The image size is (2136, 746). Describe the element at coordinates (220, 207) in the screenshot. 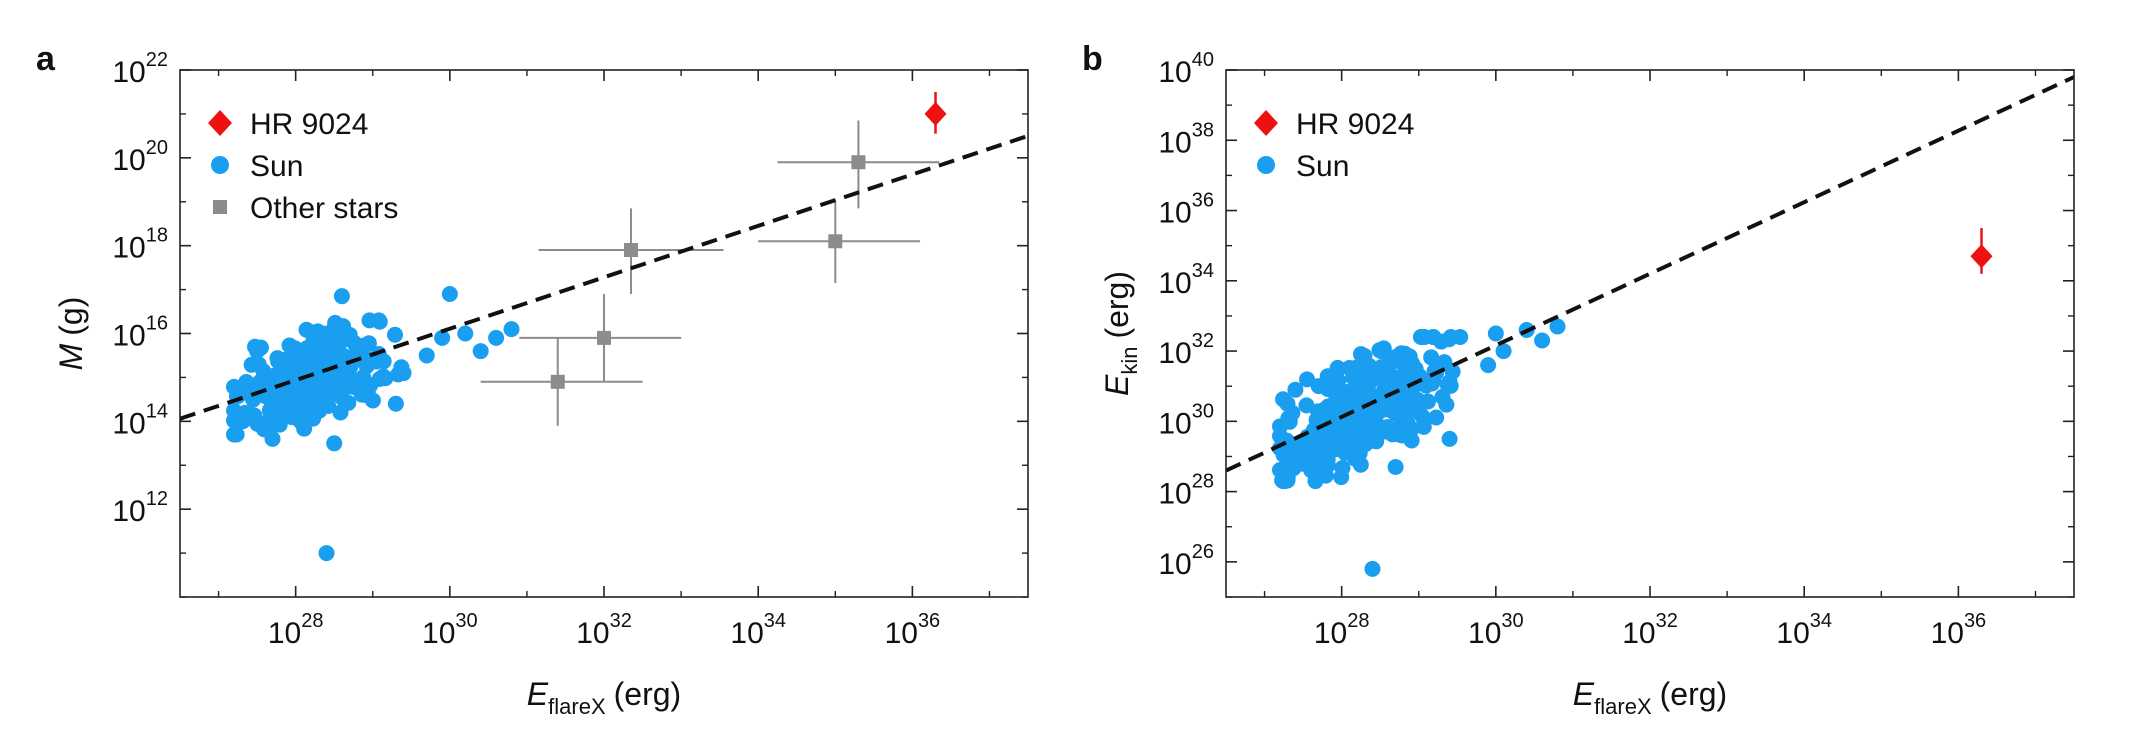

I see `legend-square-icon` at that location.